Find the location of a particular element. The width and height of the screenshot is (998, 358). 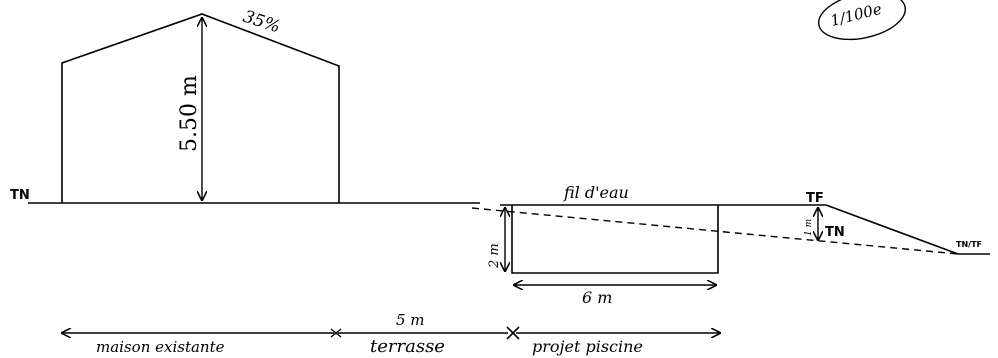

tn-tf-label: TN/TF is located at coordinates (969, 244).